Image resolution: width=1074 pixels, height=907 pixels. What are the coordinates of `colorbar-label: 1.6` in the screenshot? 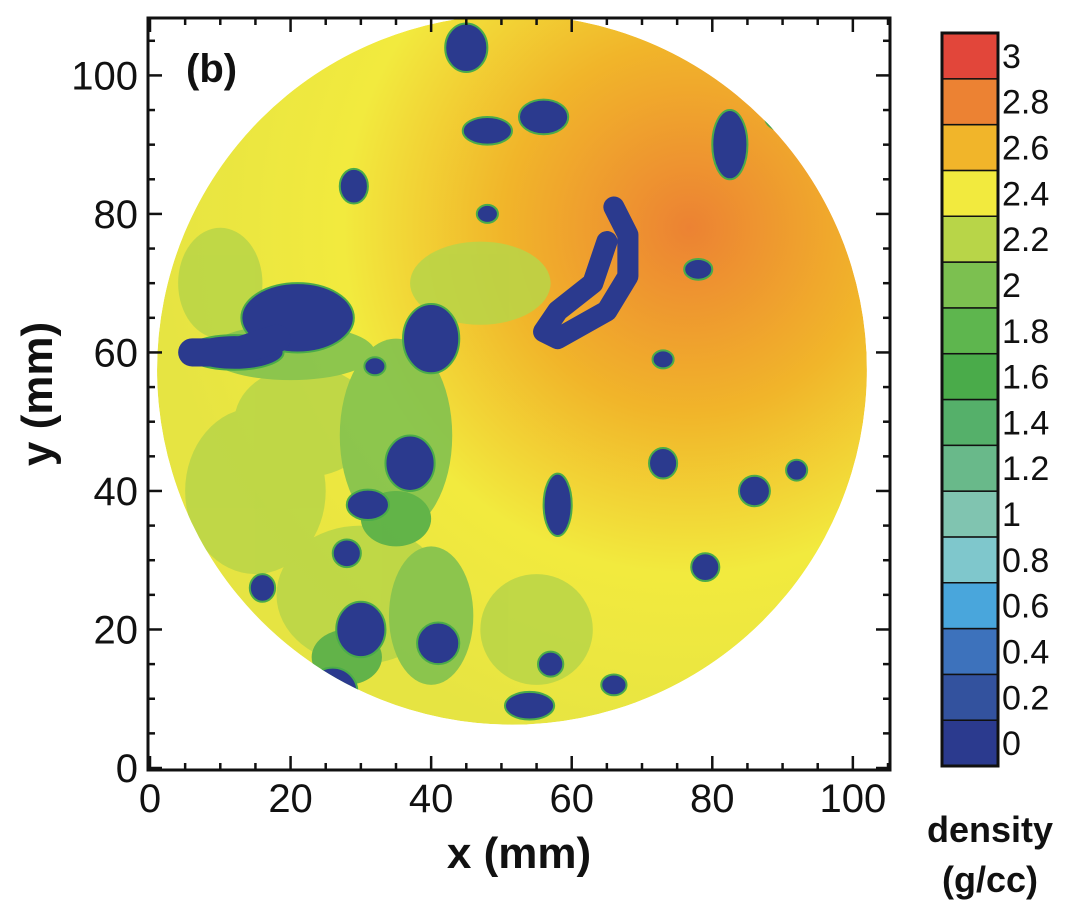 It's located at (1025, 378).